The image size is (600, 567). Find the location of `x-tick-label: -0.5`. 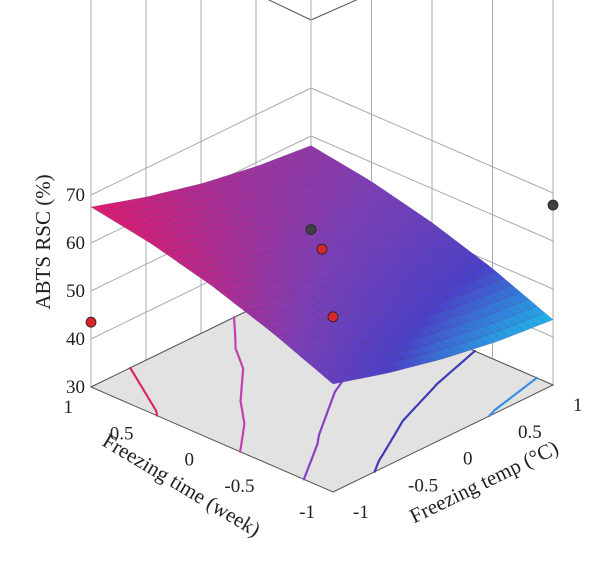

x-tick-label: -0.5 is located at coordinates (423, 485).